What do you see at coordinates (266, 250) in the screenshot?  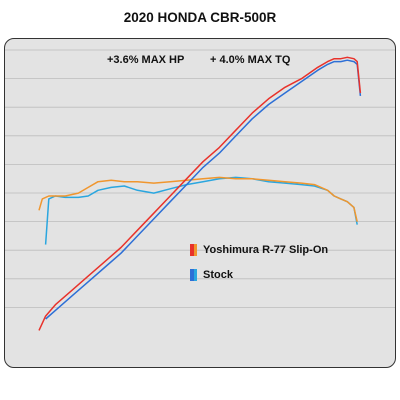 I see `legend-label-yoshimura: Yoshimura R-77 Slip-On` at bounding box center [266, 250].